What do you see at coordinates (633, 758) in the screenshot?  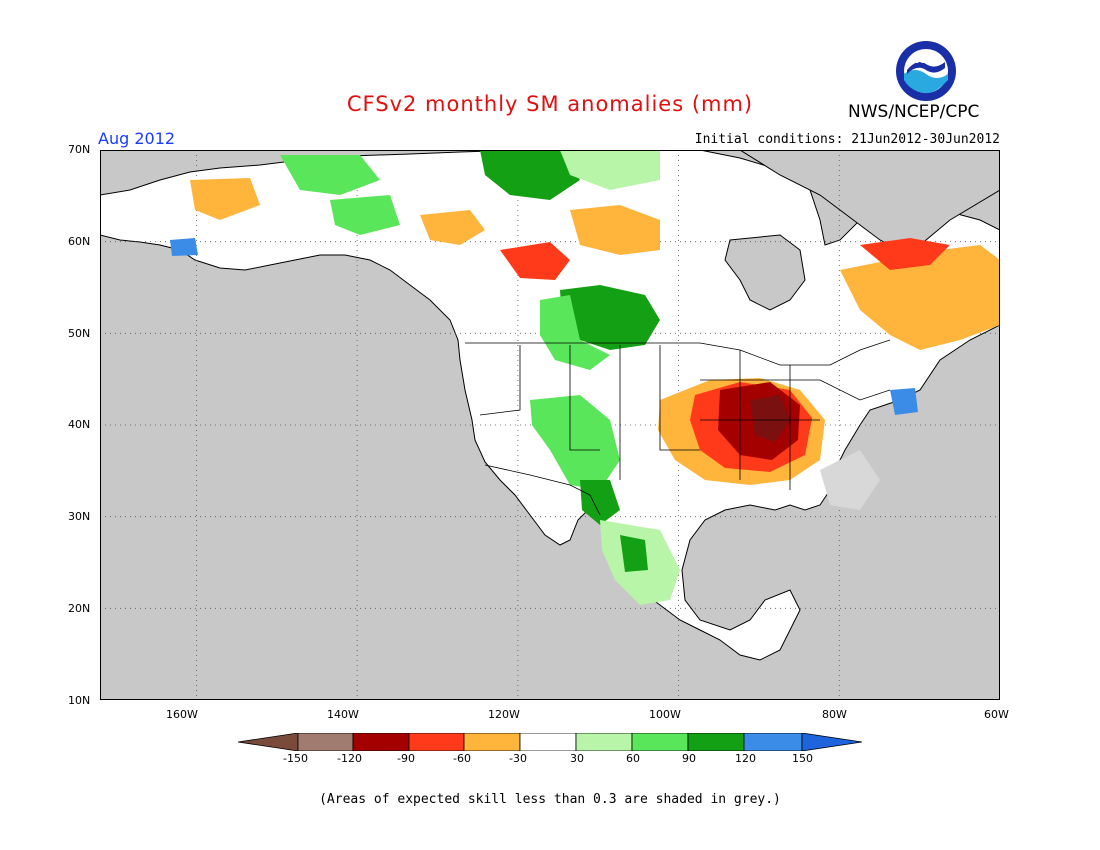 I see `colorbar-label: 60` at bounding box center [633, 758].